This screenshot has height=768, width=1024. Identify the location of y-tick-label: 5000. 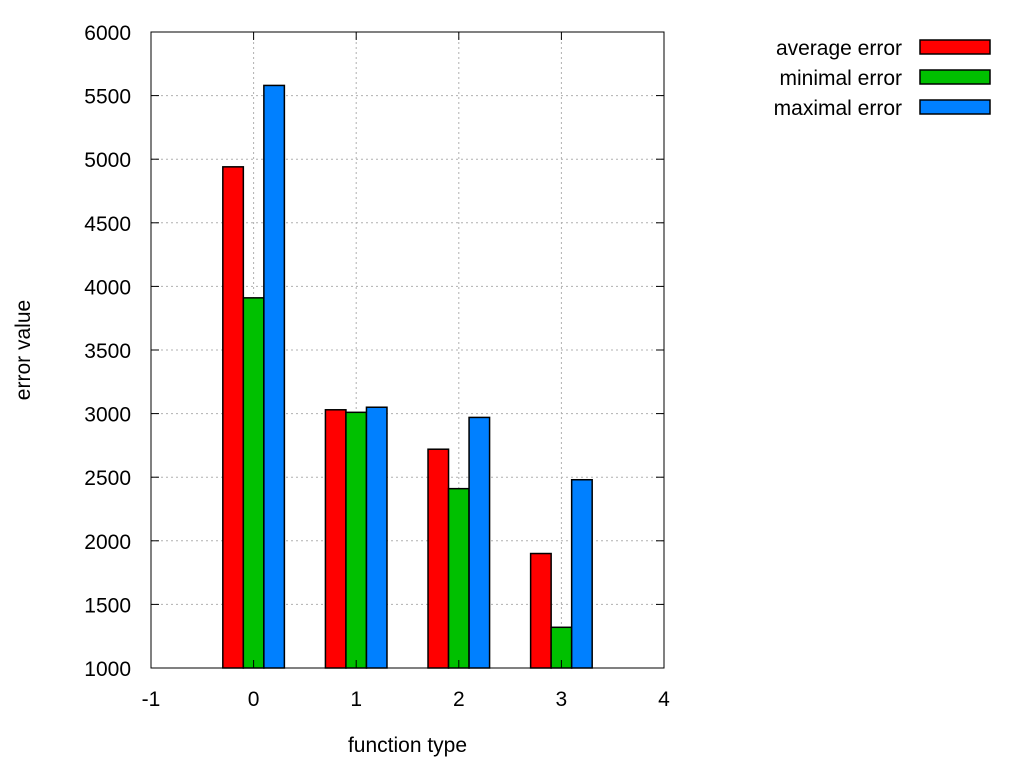
(107, 160).